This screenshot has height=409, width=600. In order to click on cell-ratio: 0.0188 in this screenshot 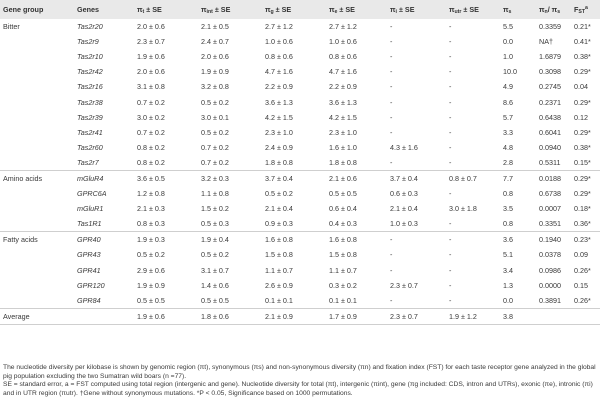, I will do `click(553, 178)`.